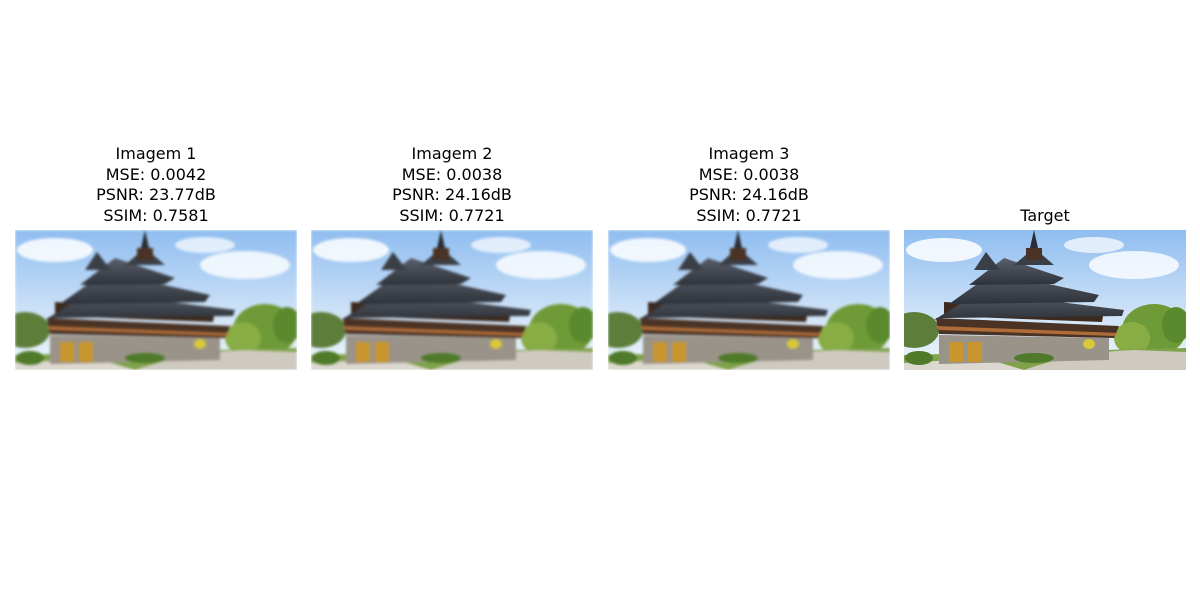  I want to click on panel-title: Imagem 2, so click(452, 153).